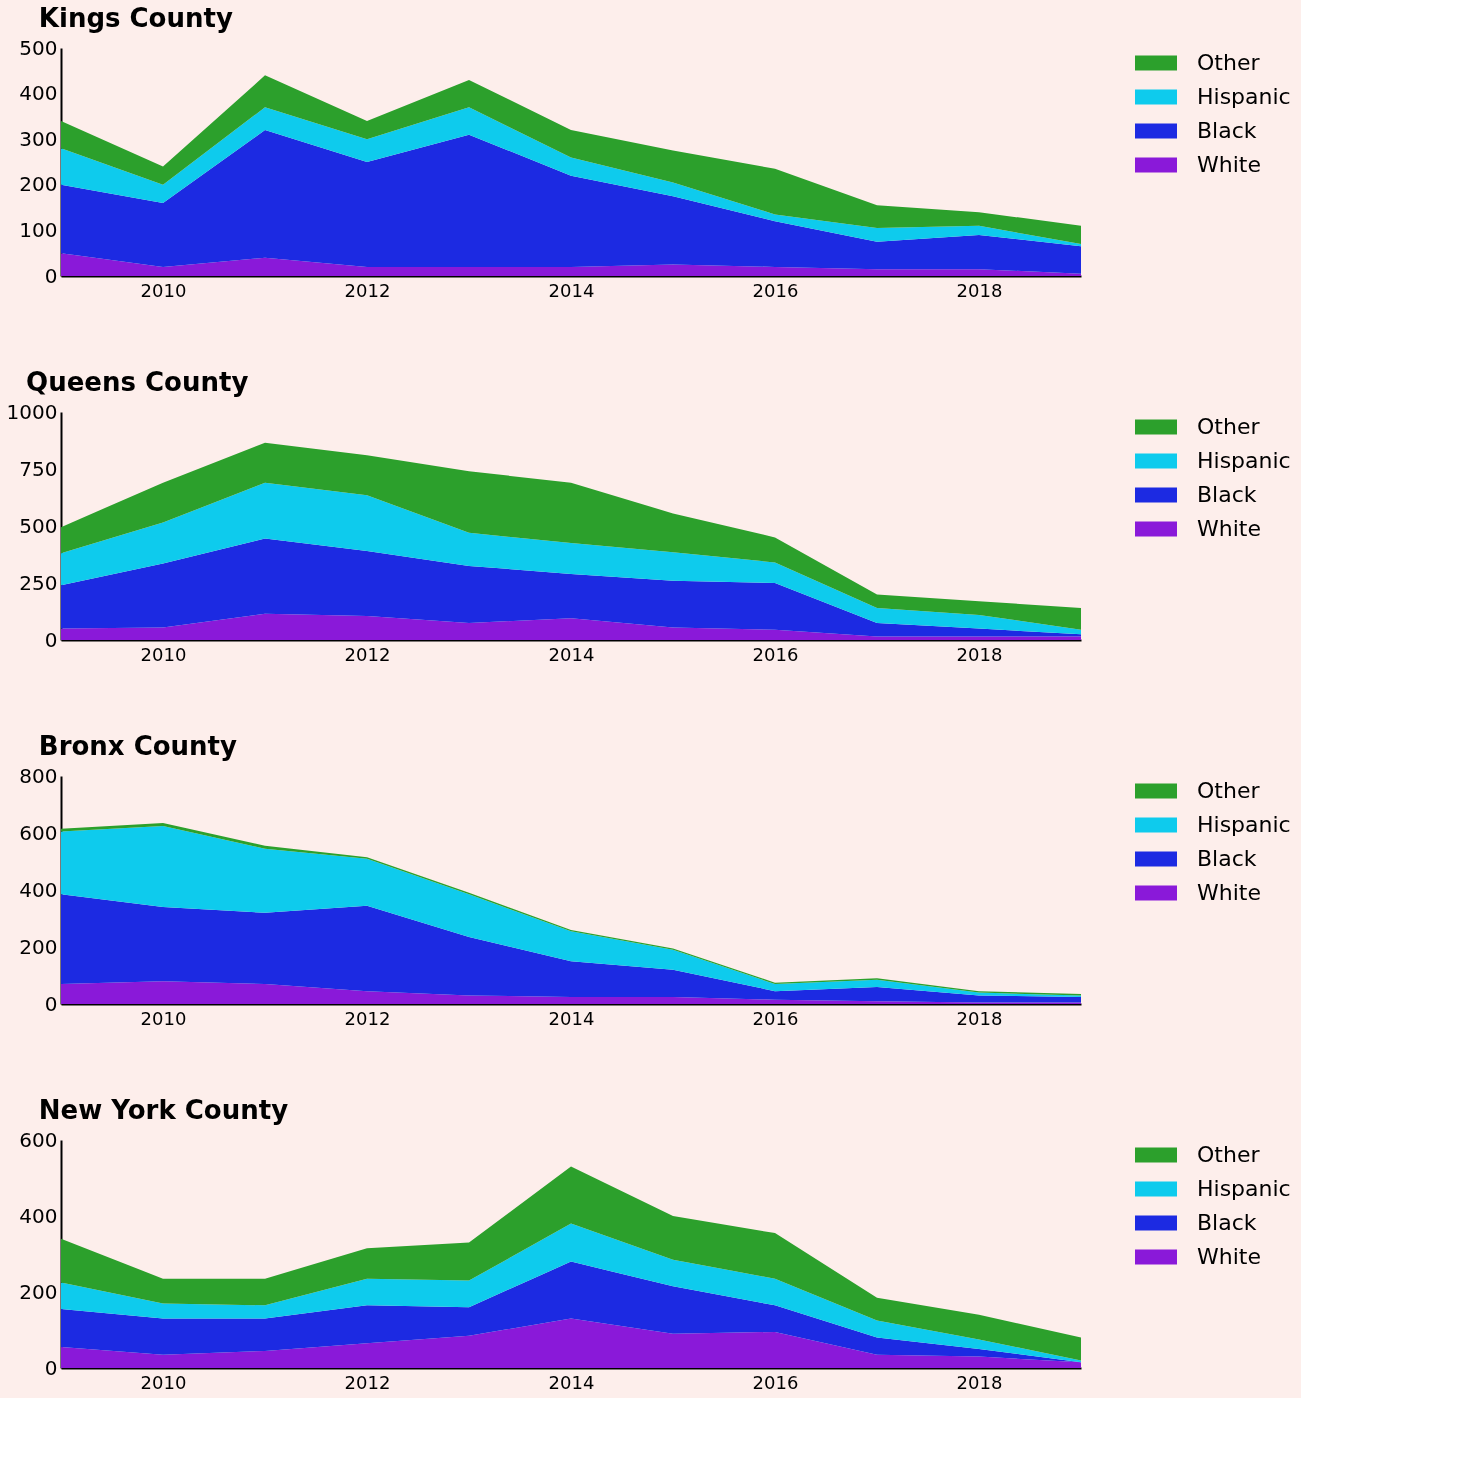 The width and height of the screenshot is (1466, 1484). I want to click on chart-title: Bronx County, so click(138, 746).